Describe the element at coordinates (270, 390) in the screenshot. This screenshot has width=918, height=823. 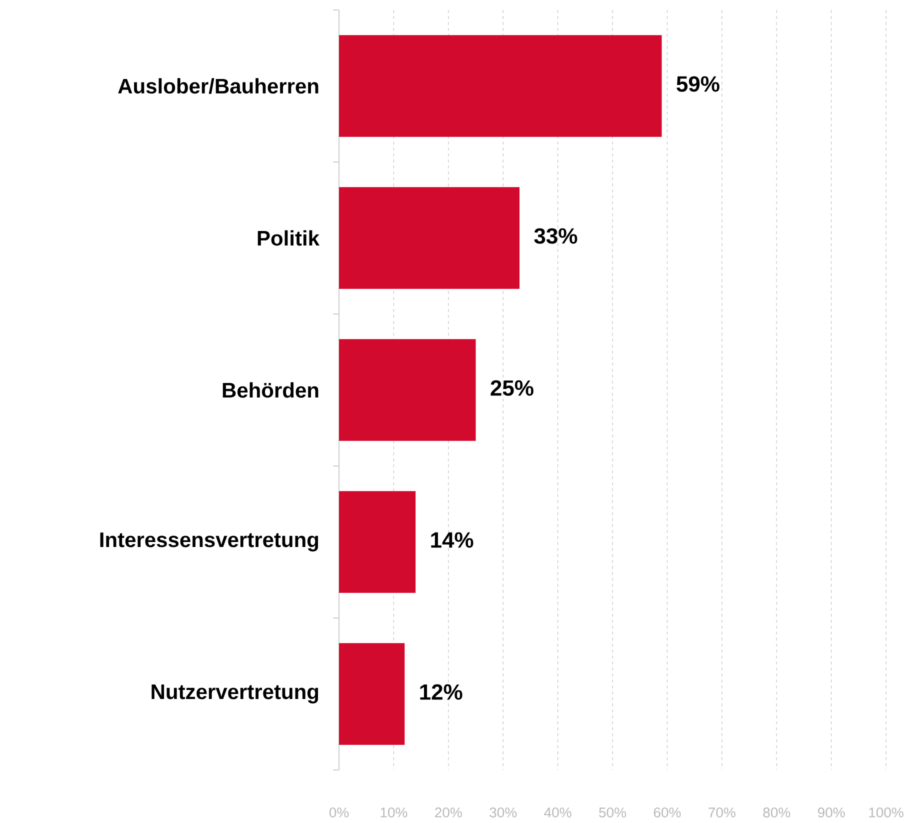
I see `y-tick-label: Behörden` at that location.